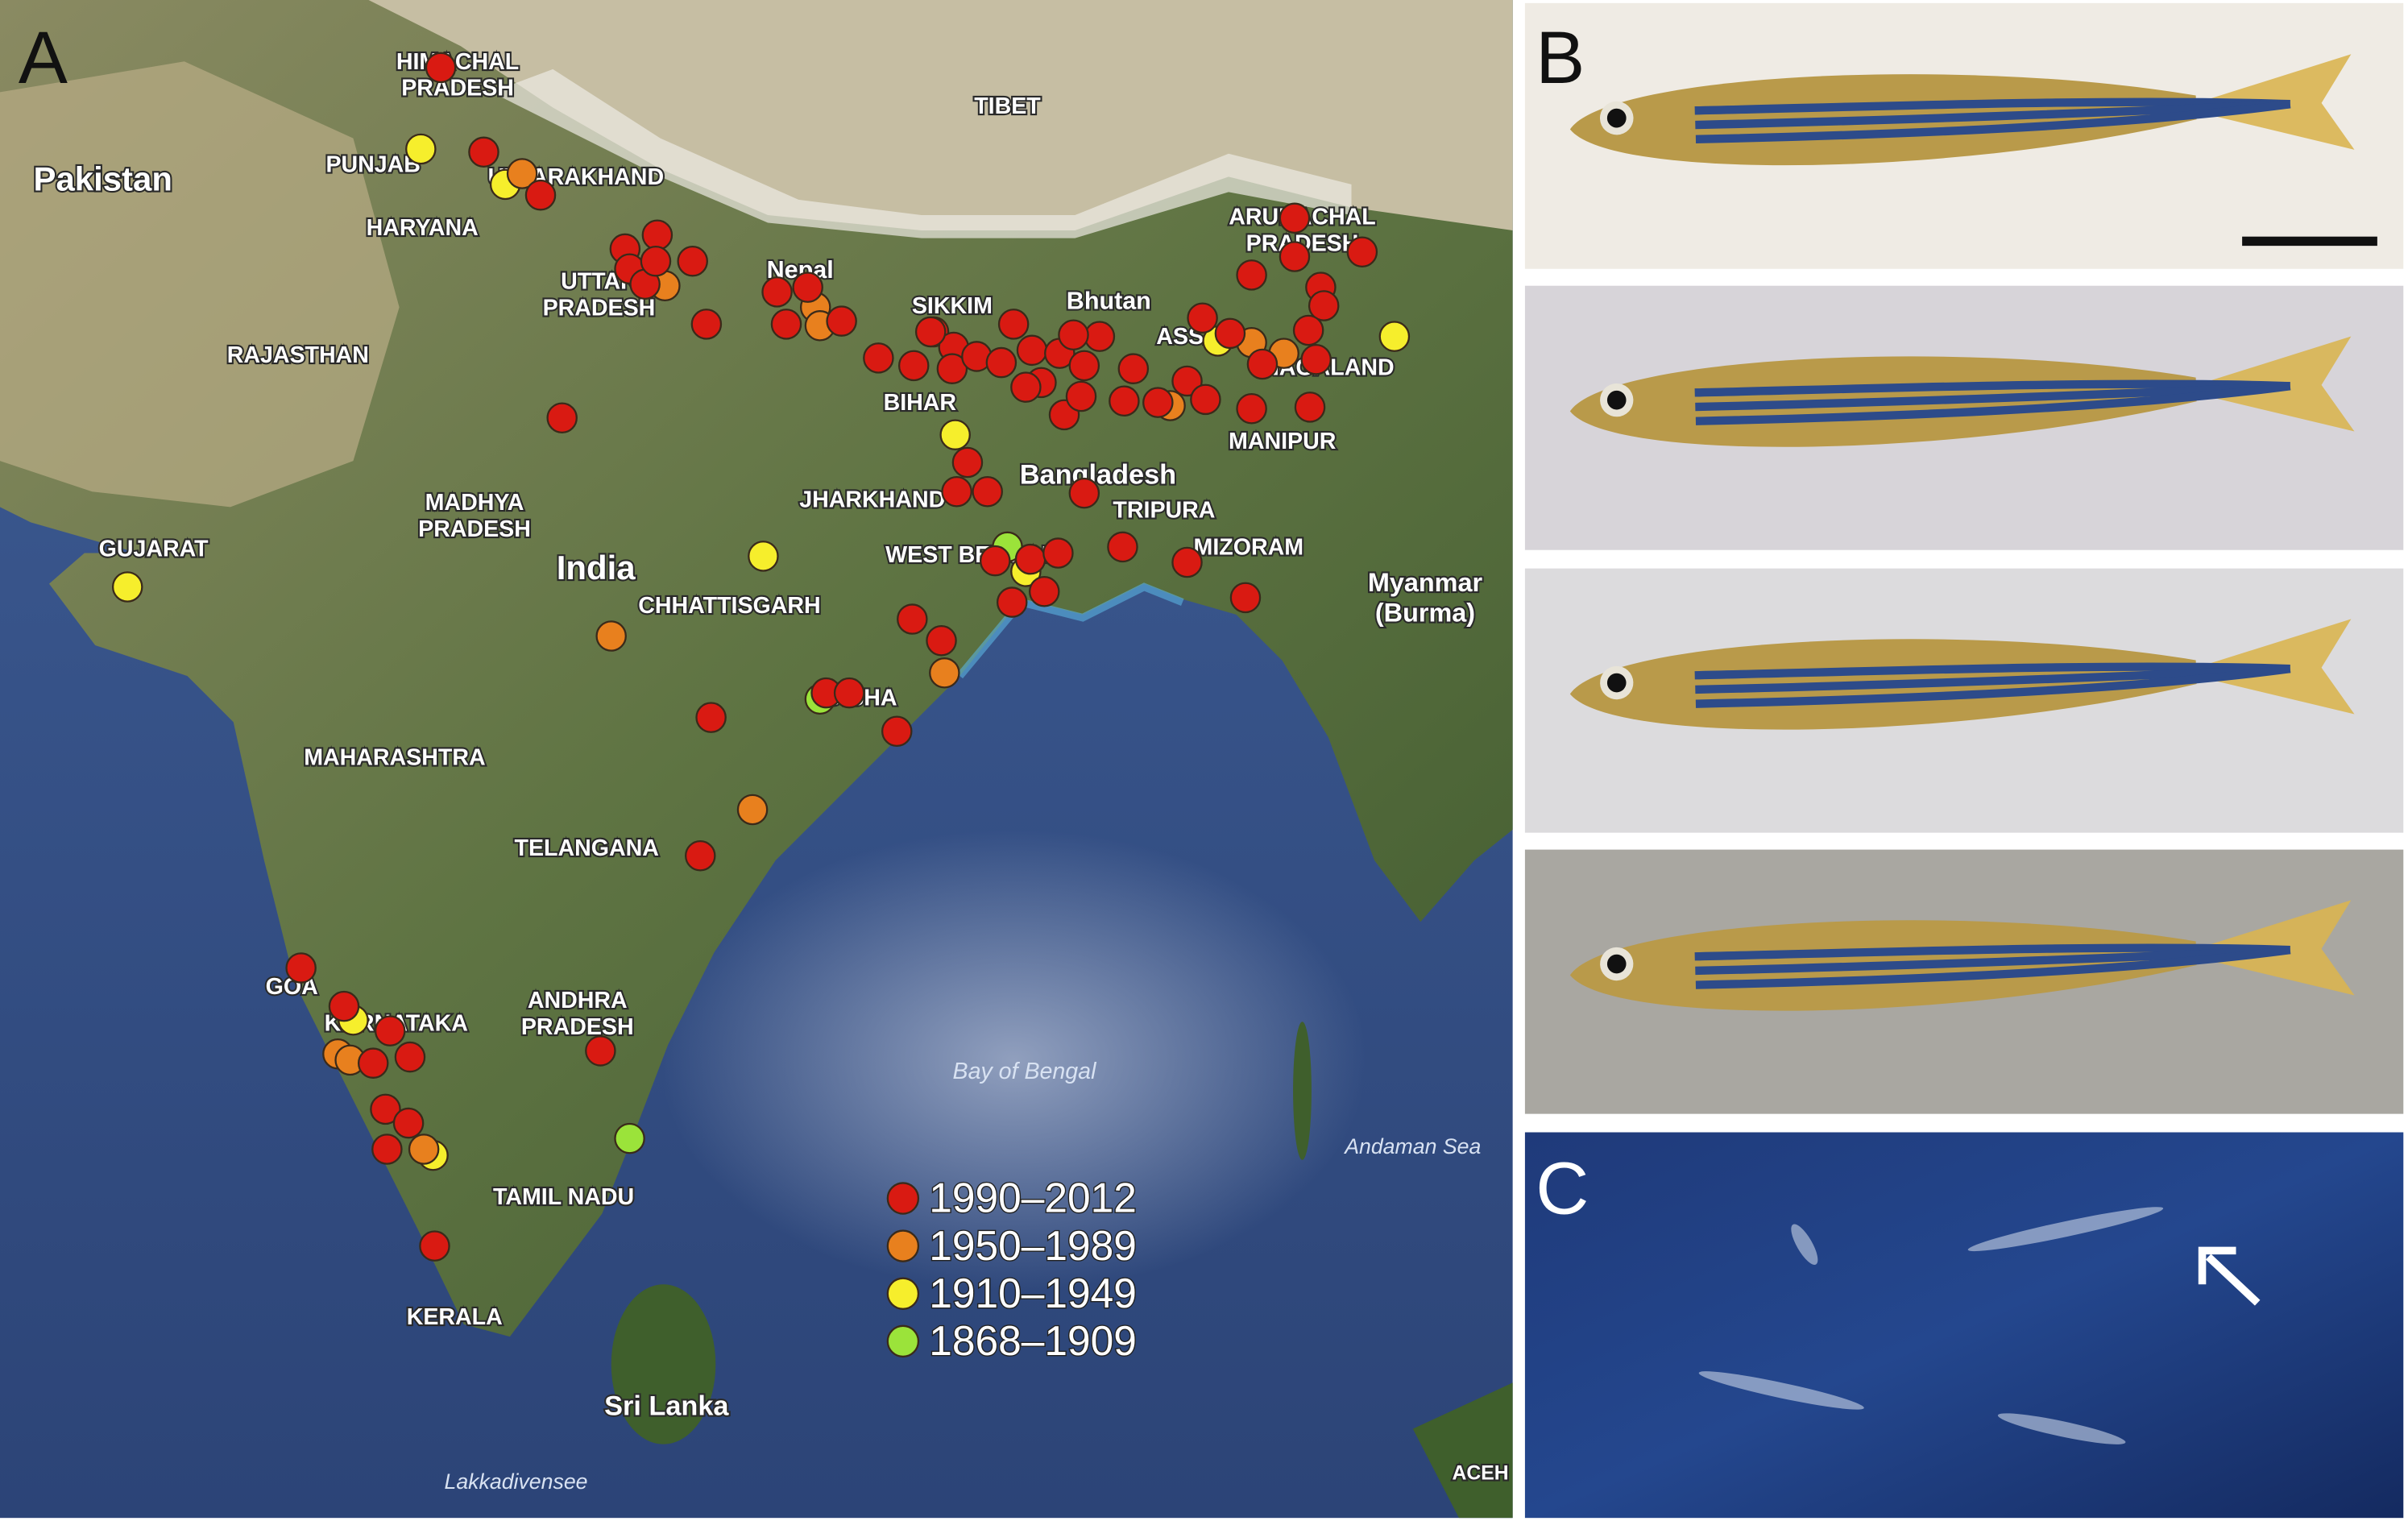 The width and height of the screenshot is (2408, 1521). Describe the element at coordinates (372, 165) in the screenshot. I see `place-label: PUNJAB` at that location.